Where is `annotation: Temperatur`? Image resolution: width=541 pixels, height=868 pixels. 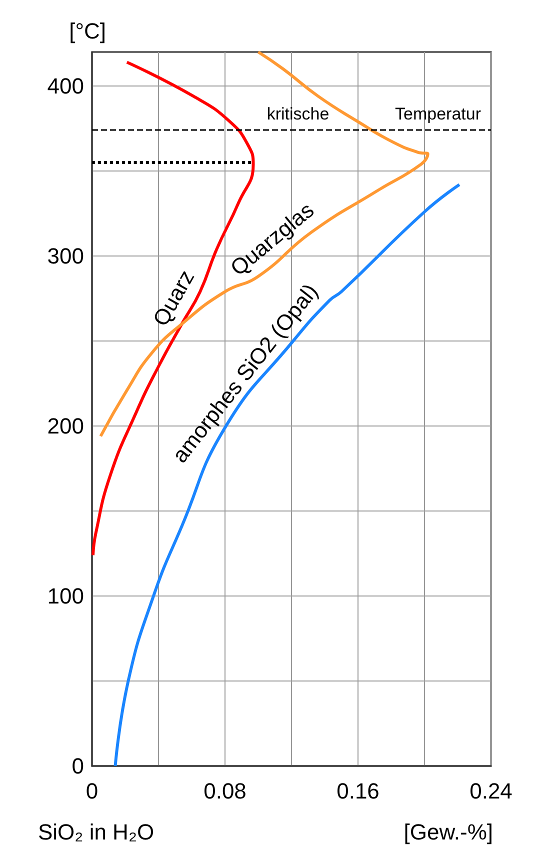
annotation: Temperatur is located at coordinates (438, 114).